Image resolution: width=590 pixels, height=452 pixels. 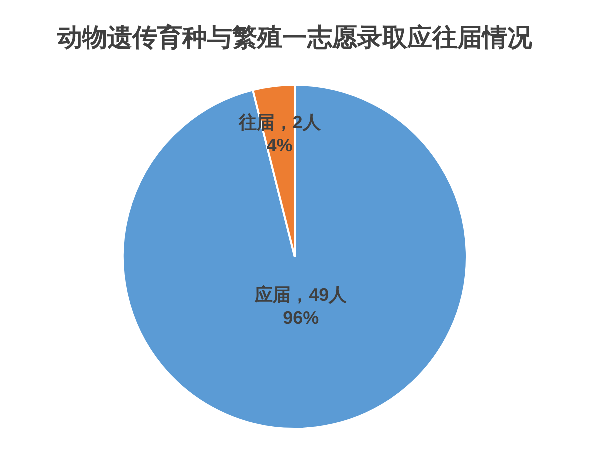 I want to click on chart-title: 动物遗传育种与繁殖一志愿录取应往届情况, so click(x=295, y=37).